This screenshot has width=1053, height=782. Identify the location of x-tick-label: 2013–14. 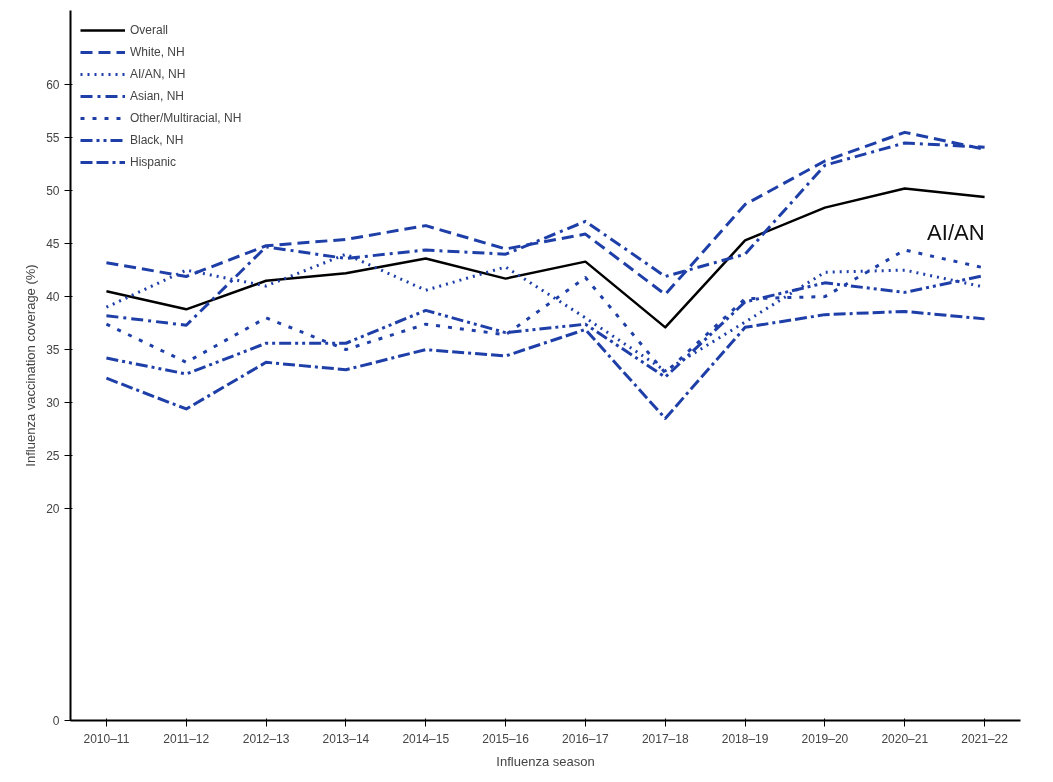
(346, 738).